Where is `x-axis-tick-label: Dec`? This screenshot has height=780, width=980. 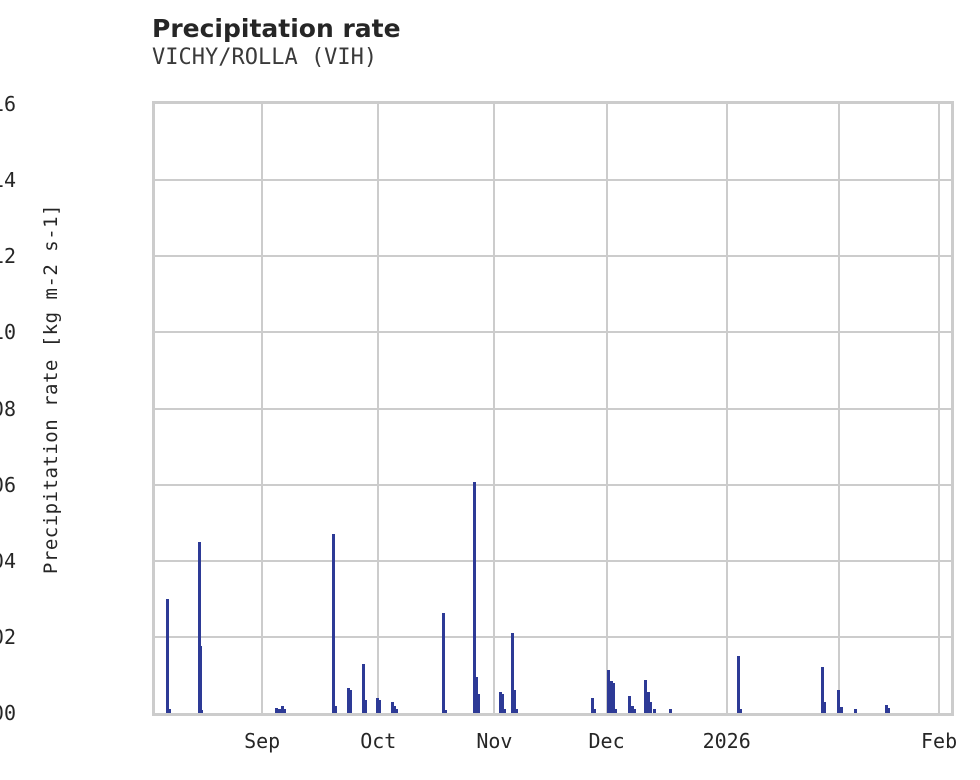 x-axis-tick-label: Dec is located at coordinates (606, 741).